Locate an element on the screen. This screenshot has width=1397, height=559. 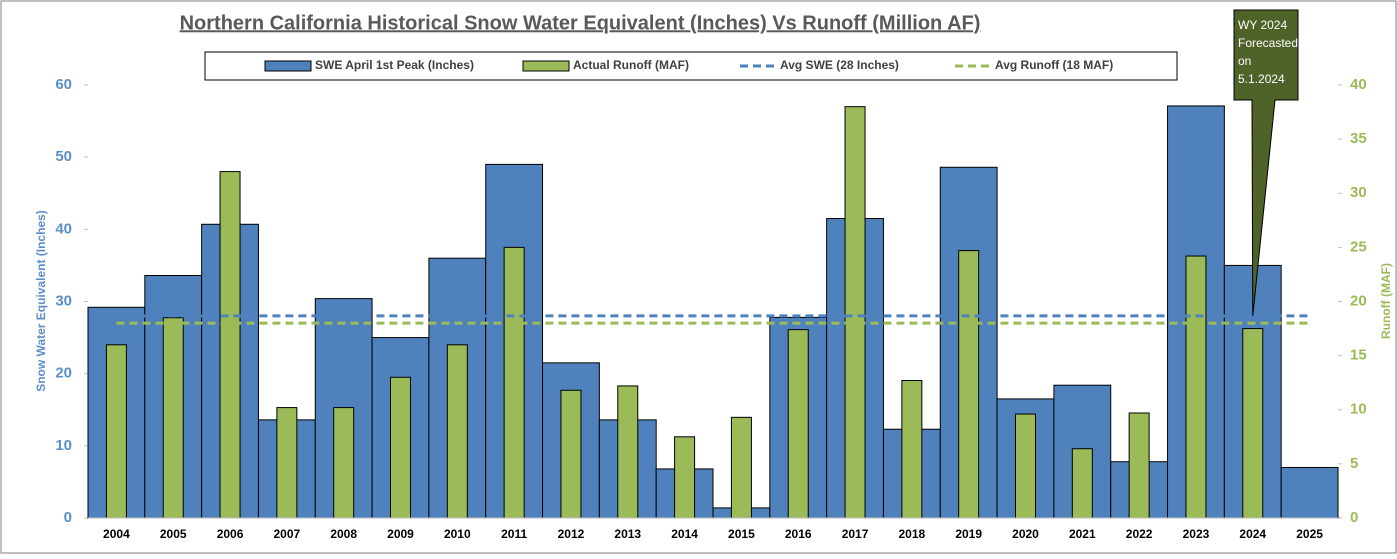
x-tick-label: 2012 is located at coordinates (571, 534).